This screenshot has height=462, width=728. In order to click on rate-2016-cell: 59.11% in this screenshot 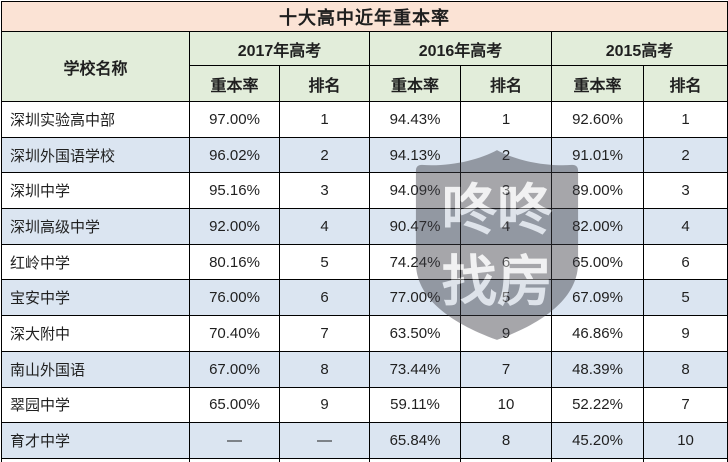, I will do `click(415, 405)`.